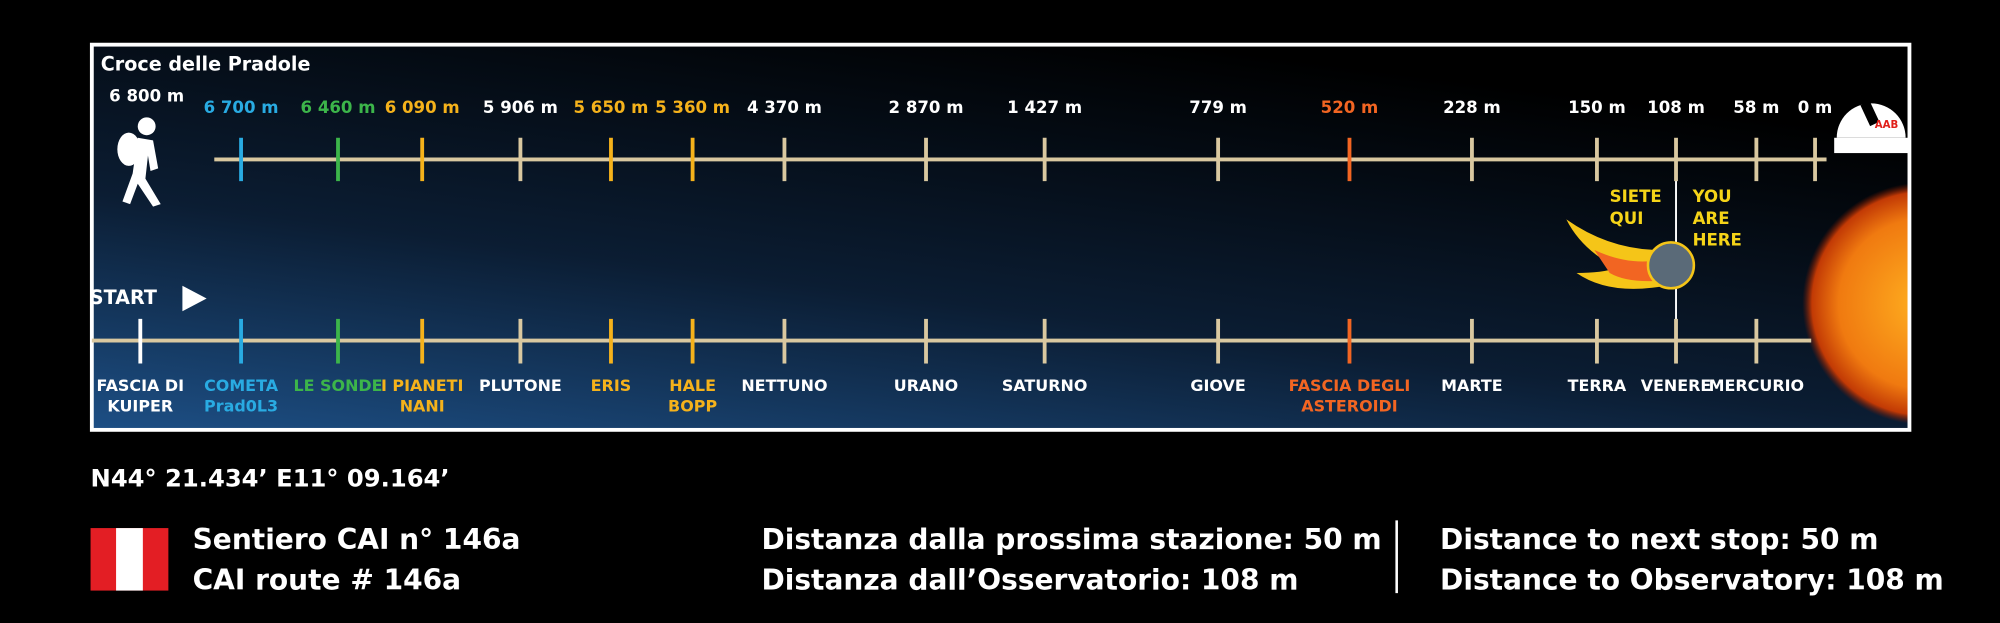  I want to click on stop-distance: 228 m, so click(1472, 107).